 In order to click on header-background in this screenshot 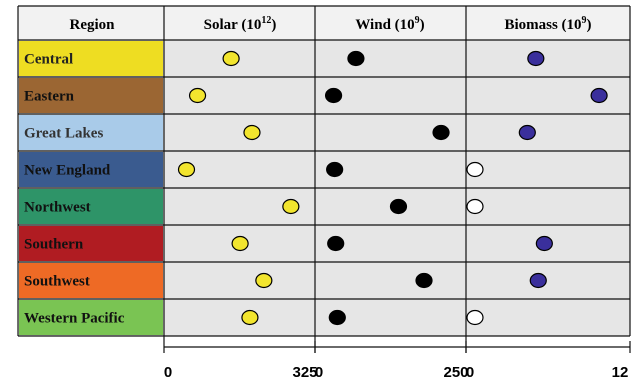, I will do `click(324, 23)`.